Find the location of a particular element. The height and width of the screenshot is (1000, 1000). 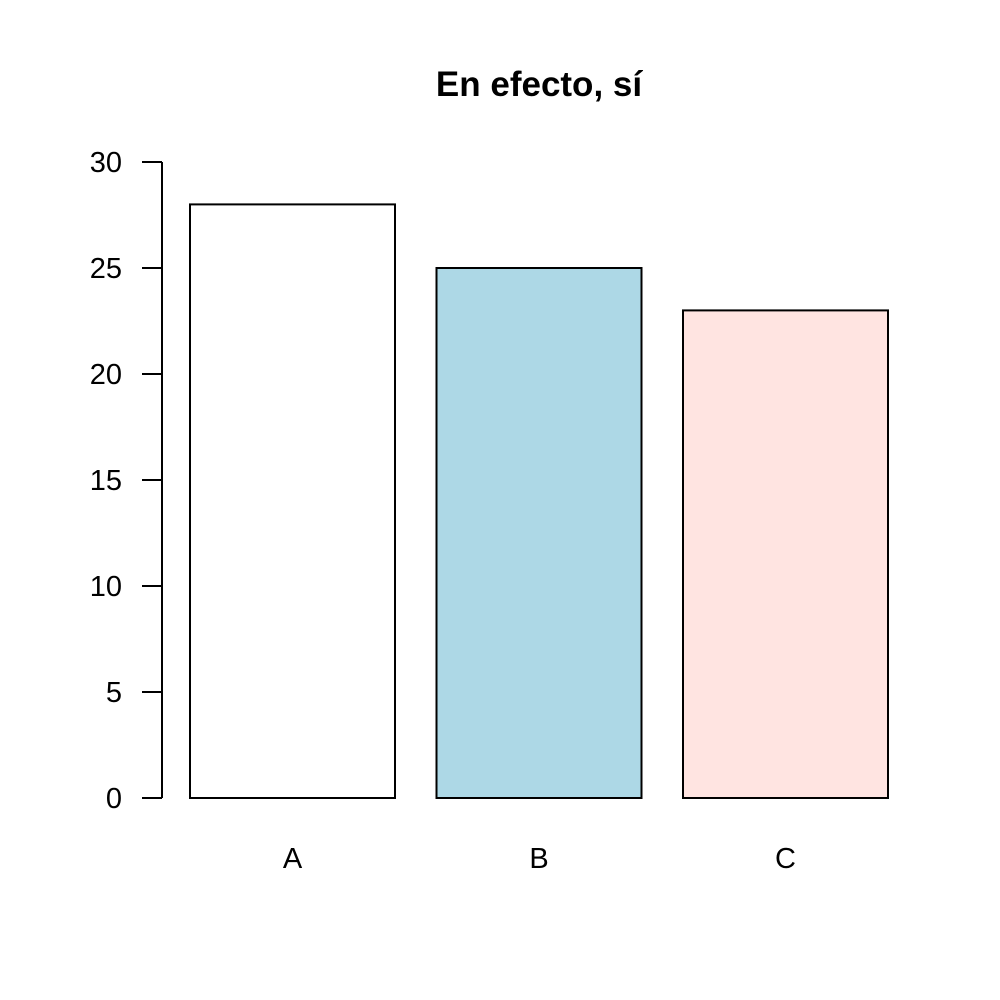

chart-title: En efecto, sí is located at coordinates (539, 84).